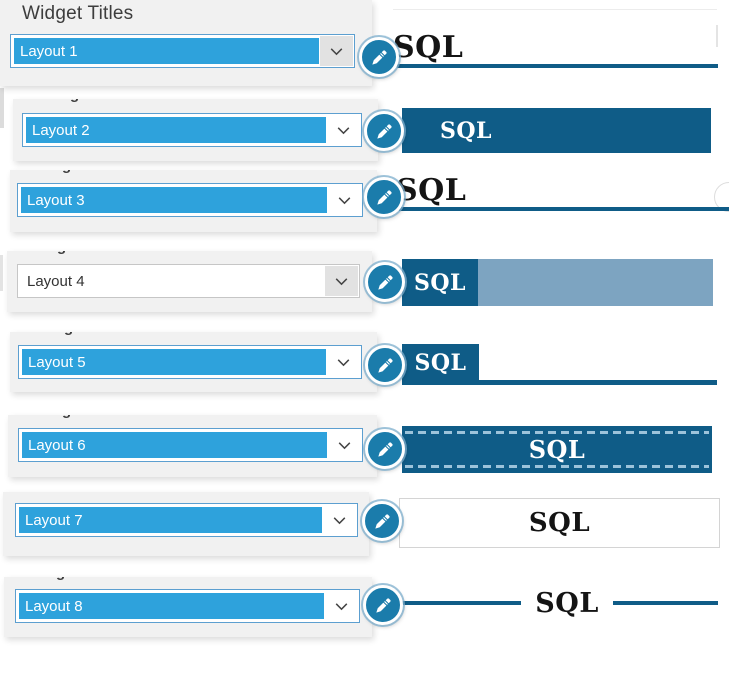 This screenshot has width=729, height=680. I want to click on title-preview-outlined-box: SQL, so click(559, 523).